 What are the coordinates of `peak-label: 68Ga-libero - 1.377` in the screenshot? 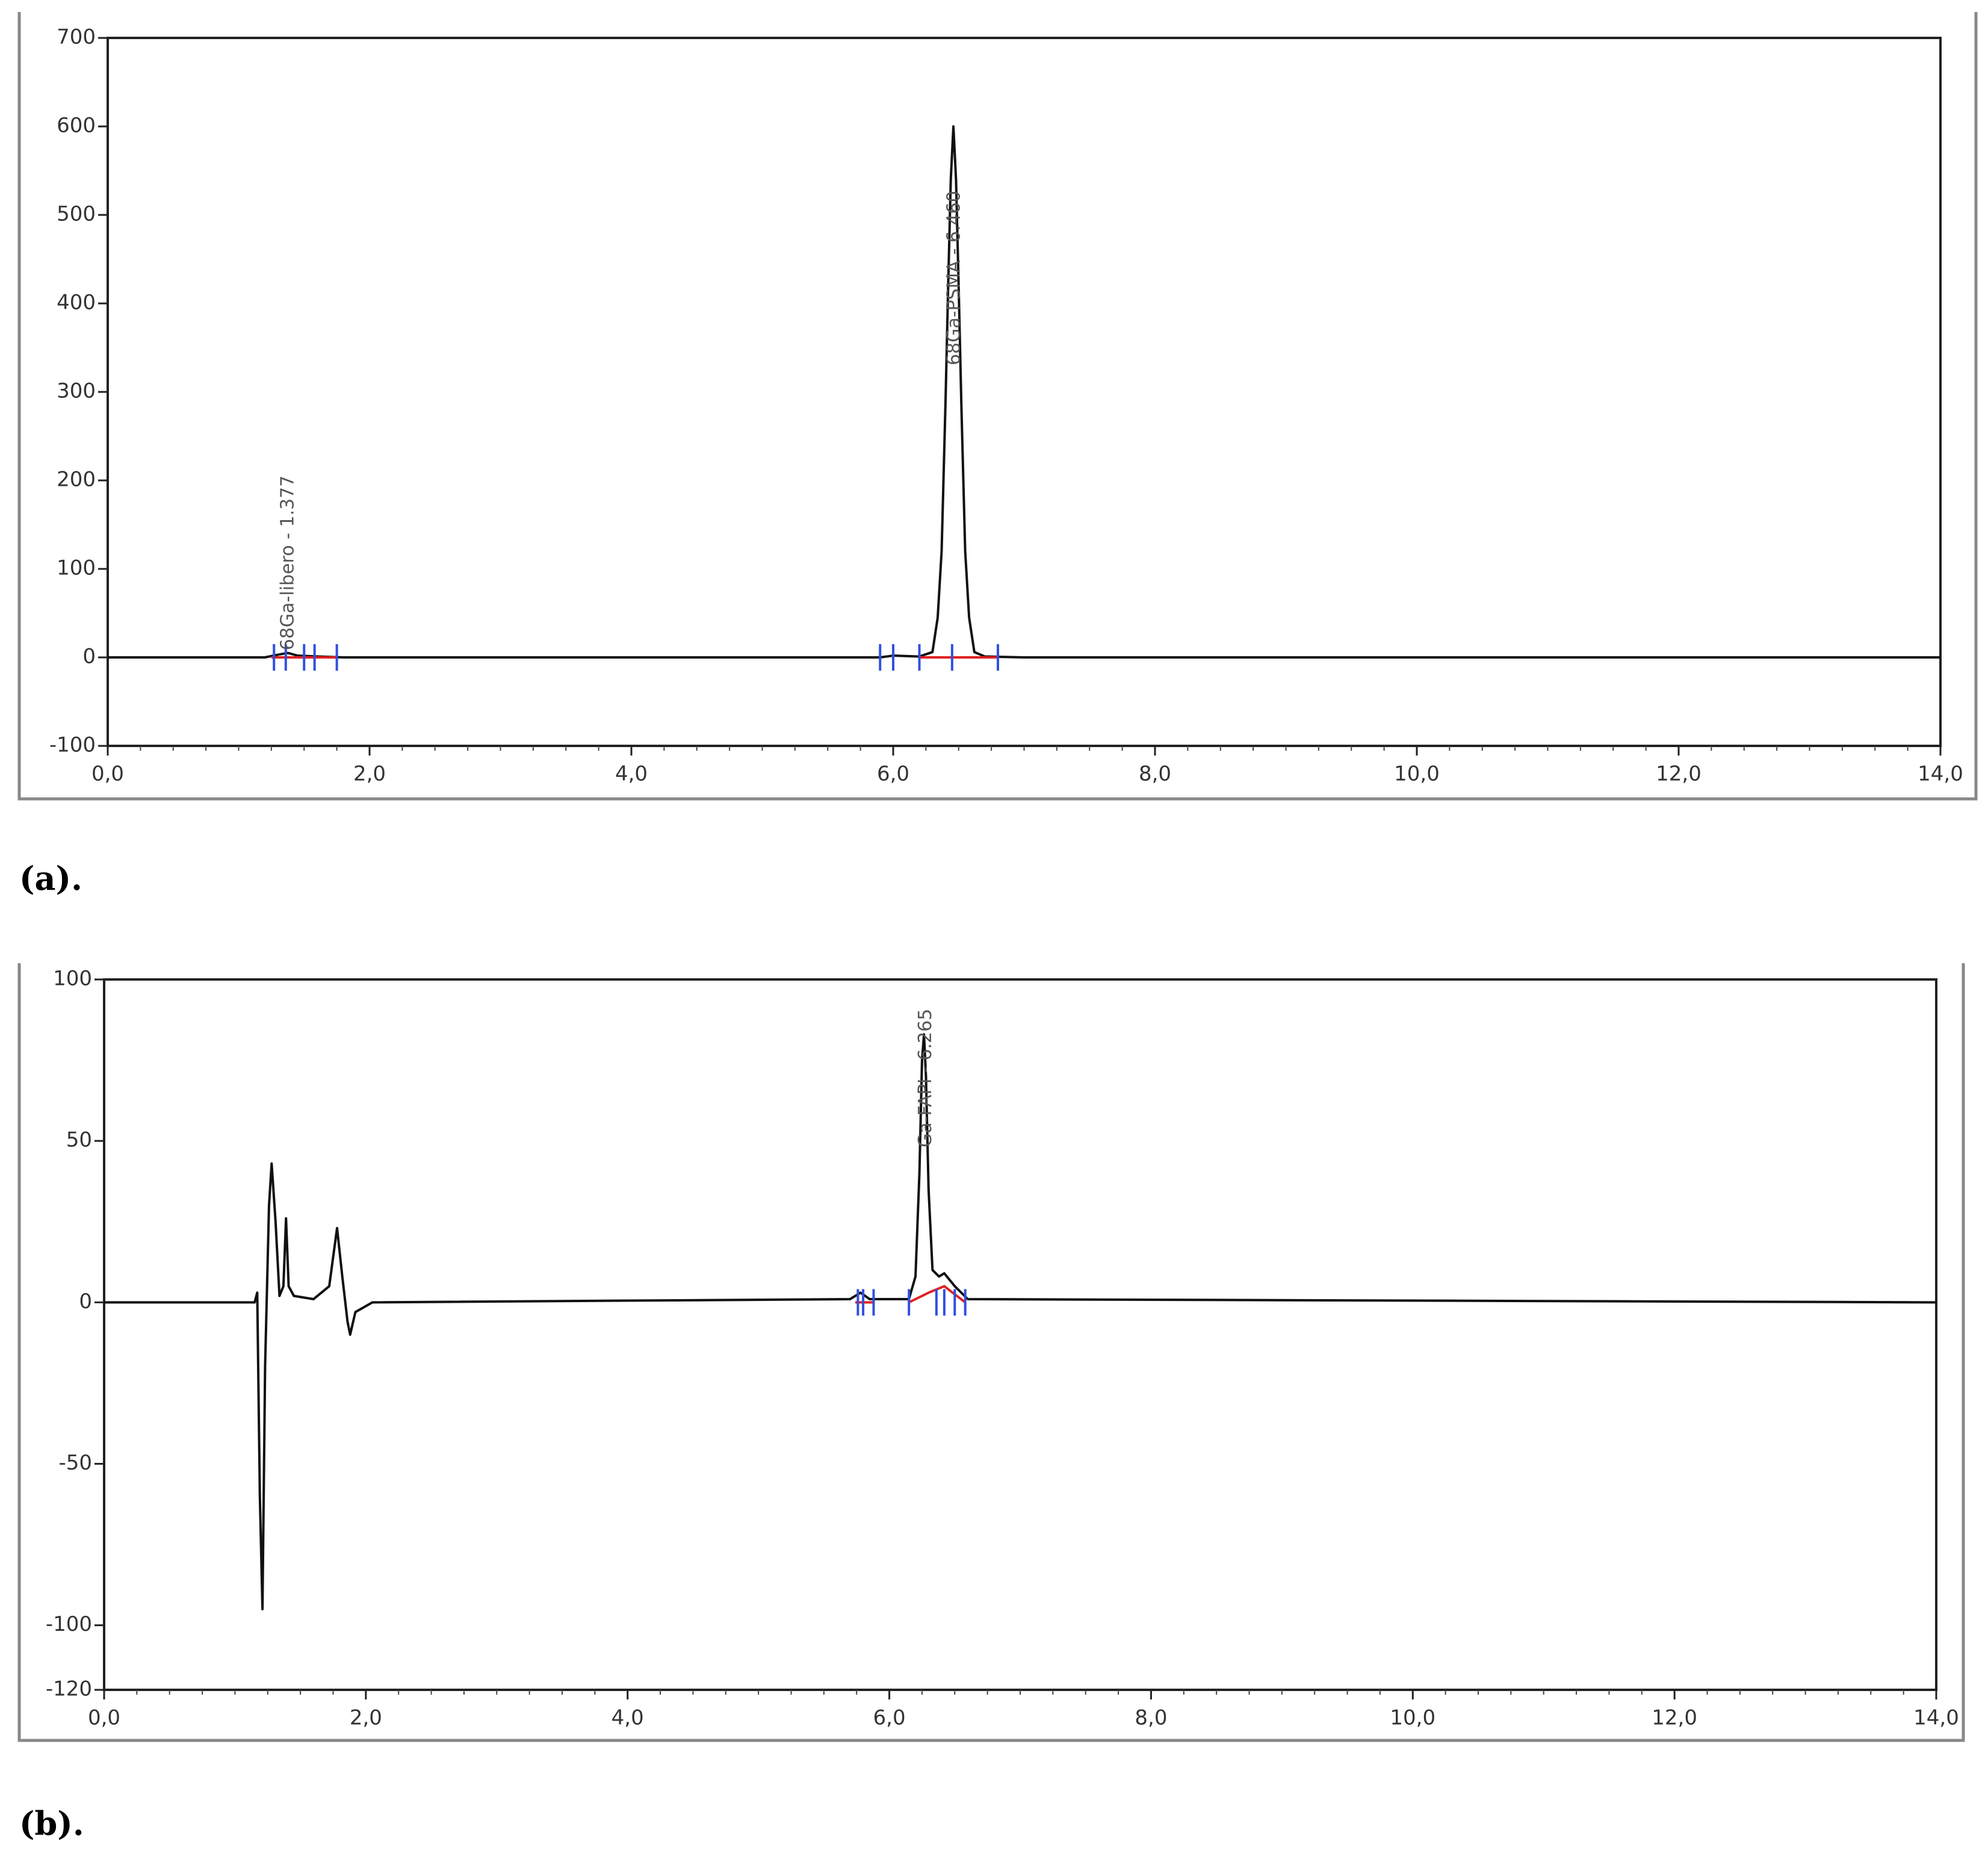 It's located at (288, 563).